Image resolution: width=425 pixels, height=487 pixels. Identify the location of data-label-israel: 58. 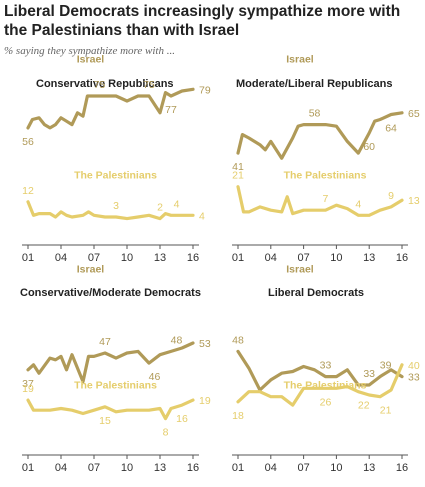
(315, 114).